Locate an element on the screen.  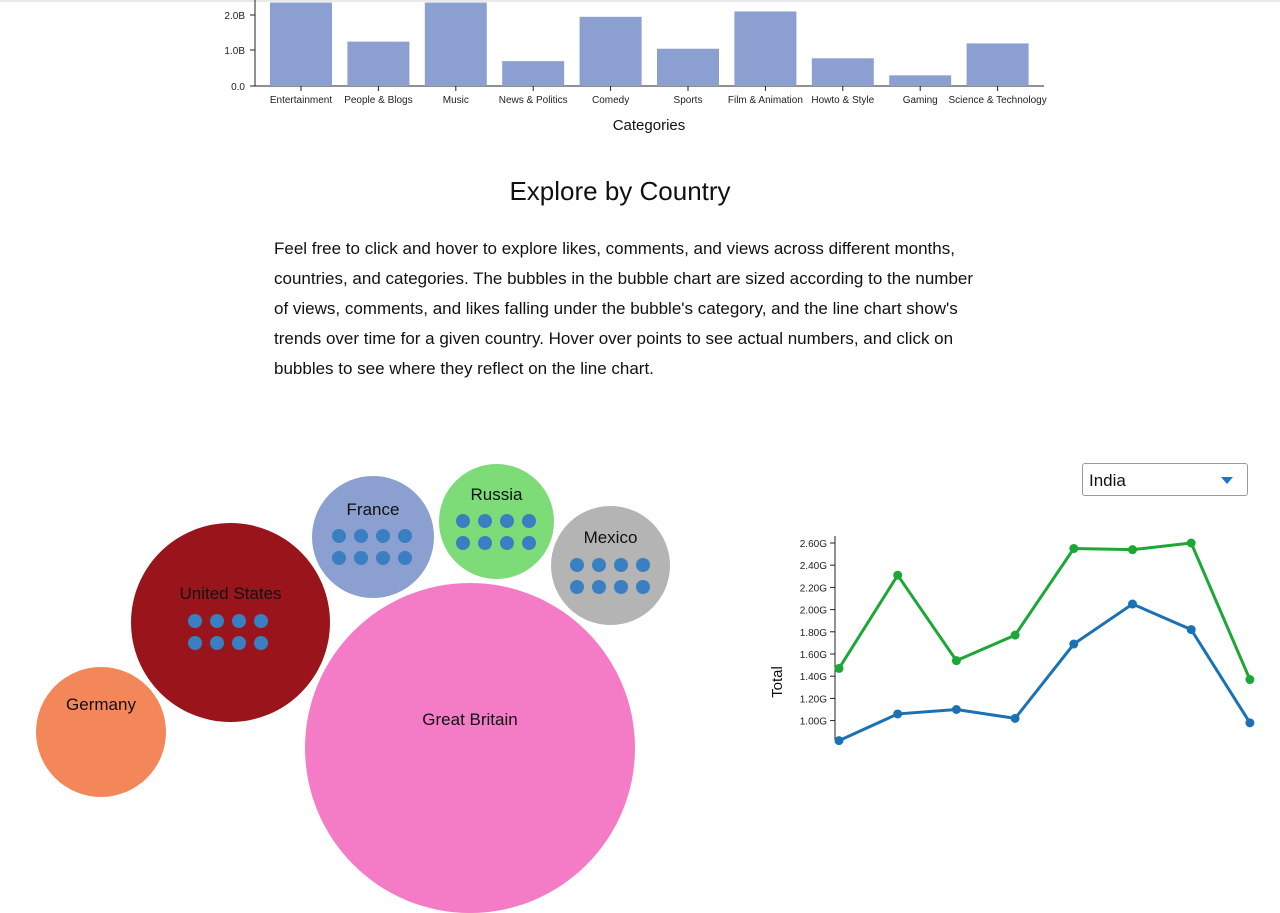
bar-x-tick-label: Music is located at coordinates (456, 100).